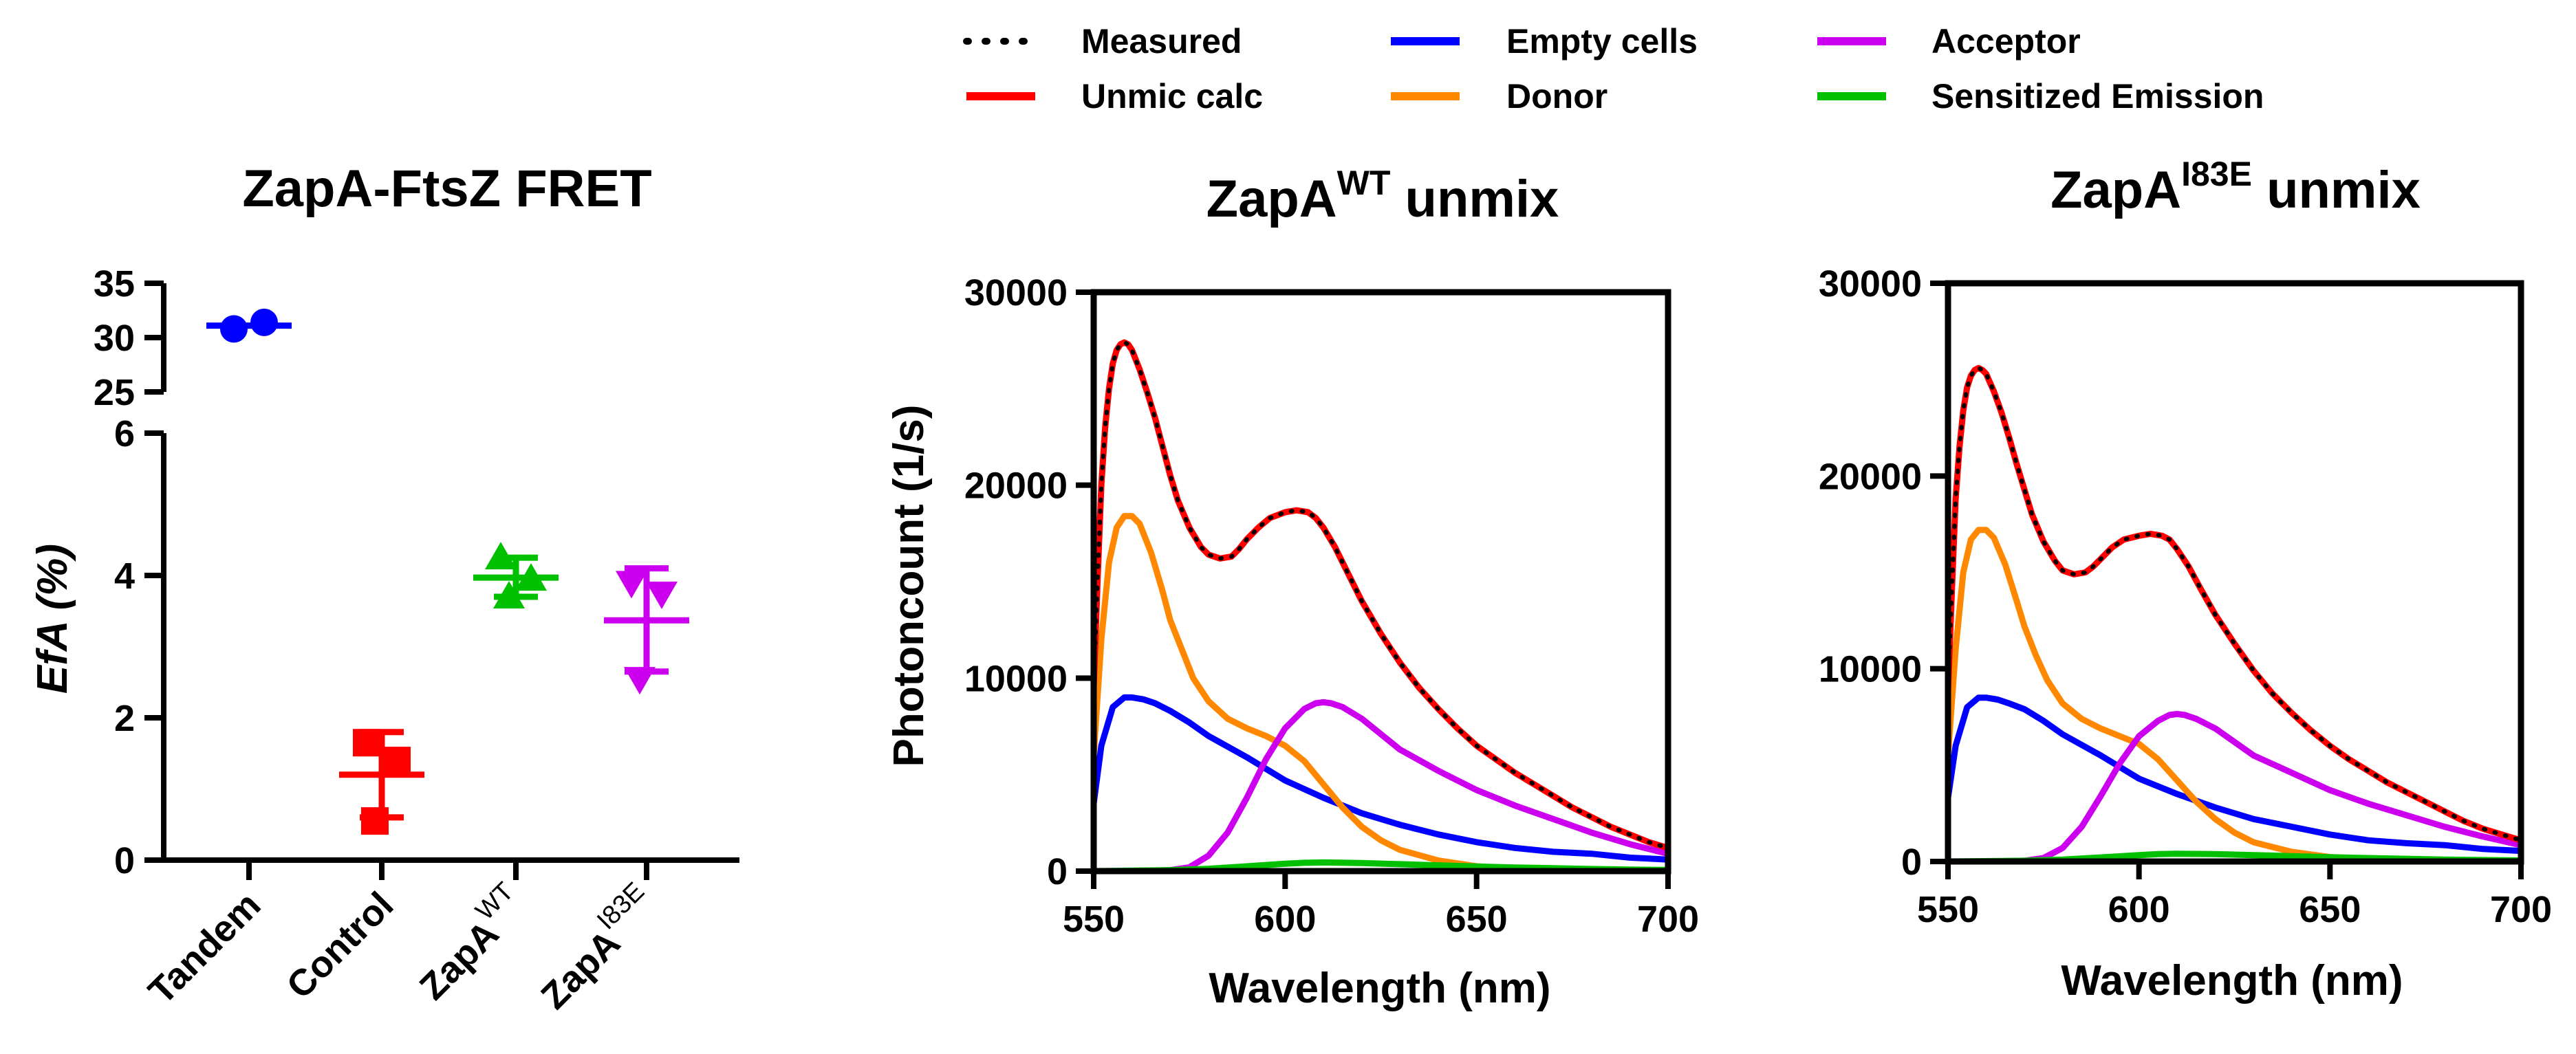 This screenshot has height=1054, width=2576. Describe the element at coordinates (114, 392) in the screenshot. I see `efa-y-tick-label: 25` at that location.